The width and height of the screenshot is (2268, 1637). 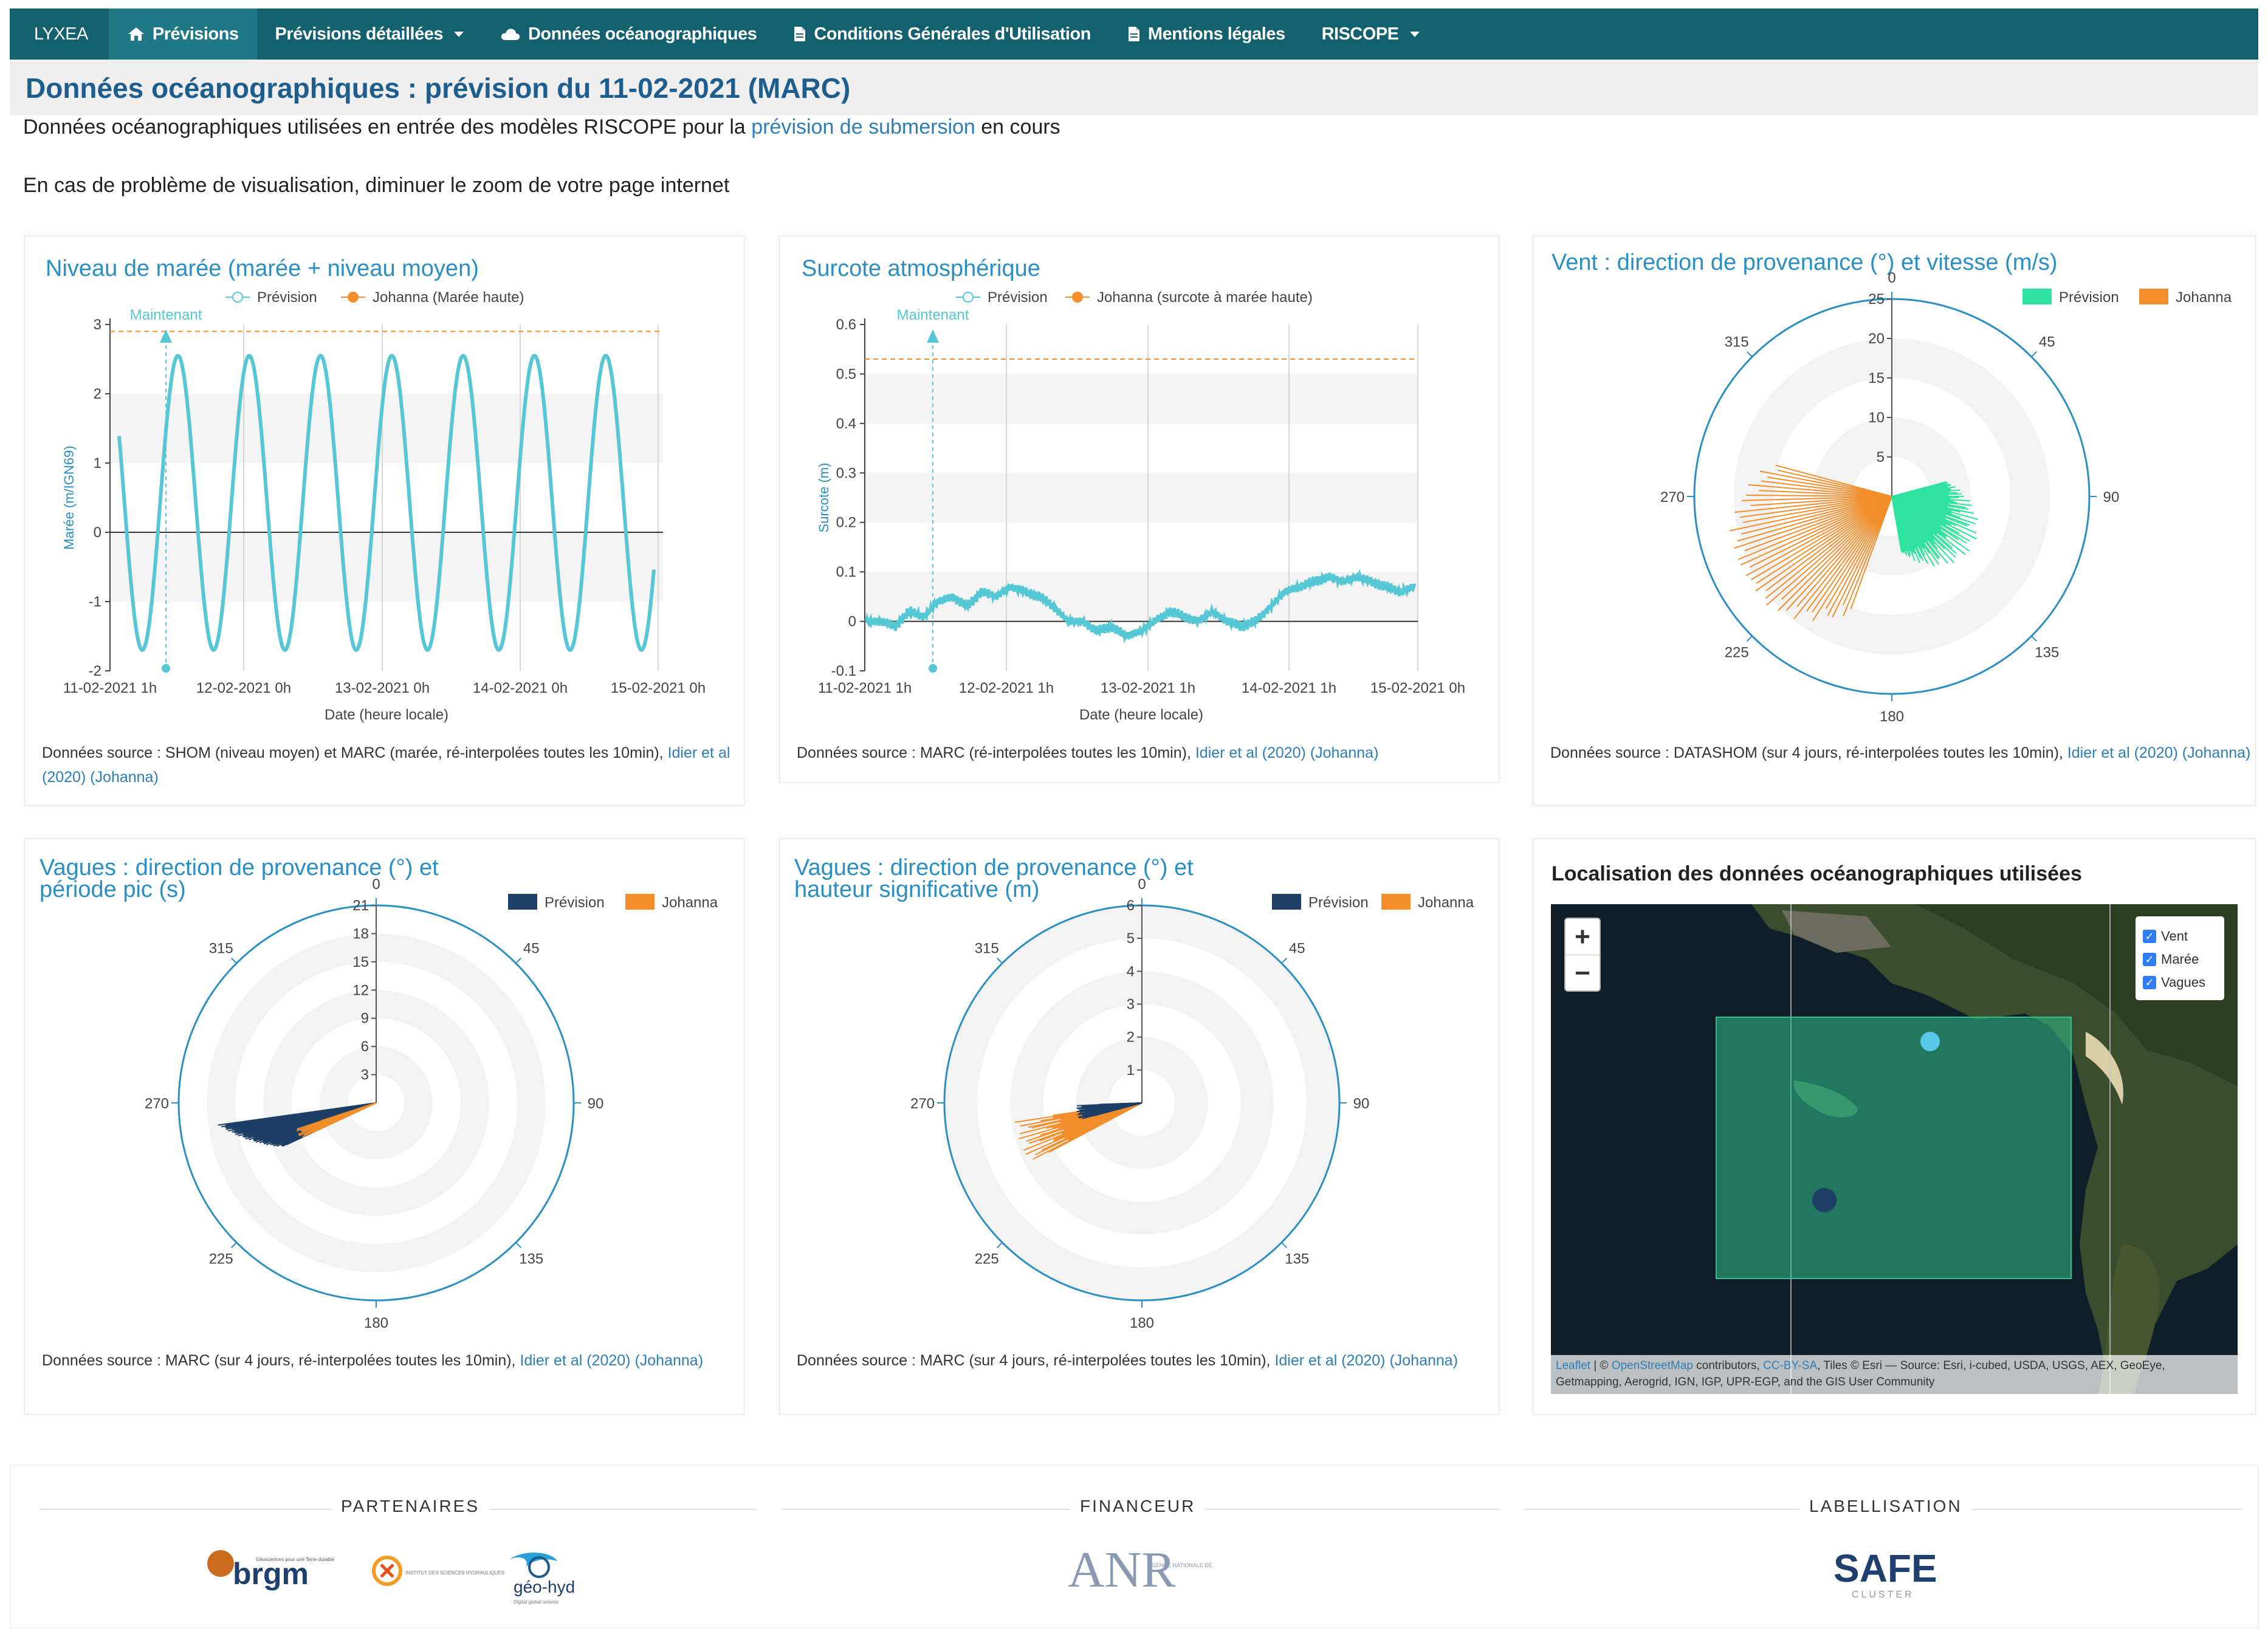 I want to click on labellisation-label: LABELLISATION, so click(x=1885, y=1506).